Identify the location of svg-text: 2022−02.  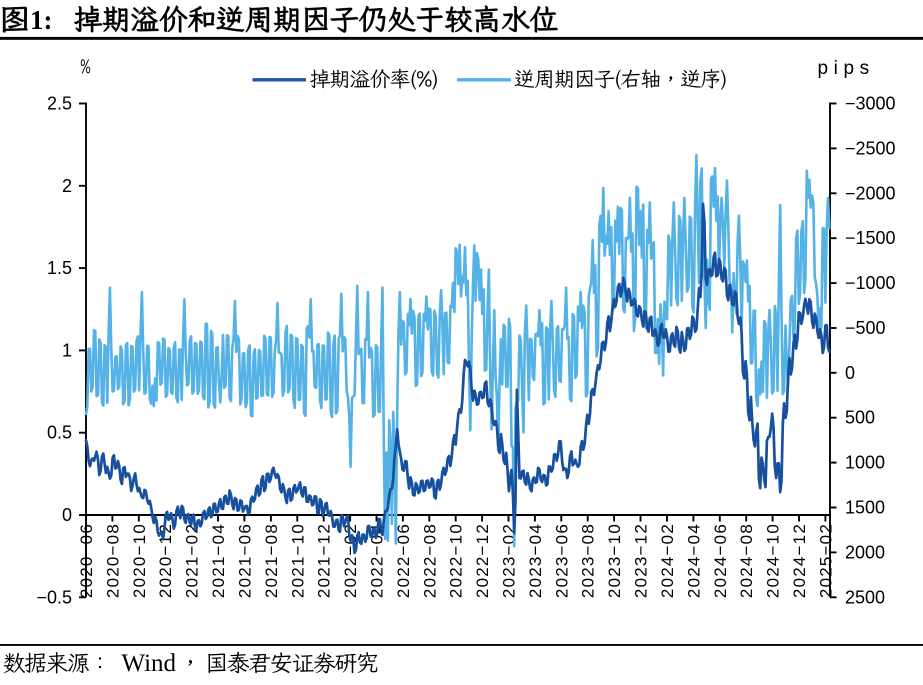
(350, 560).